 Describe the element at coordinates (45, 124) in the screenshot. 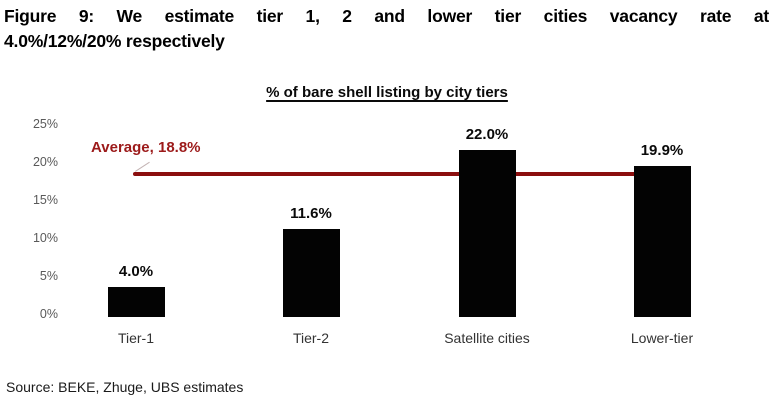

I see `y-axis-tick-label: 25%` at that location.